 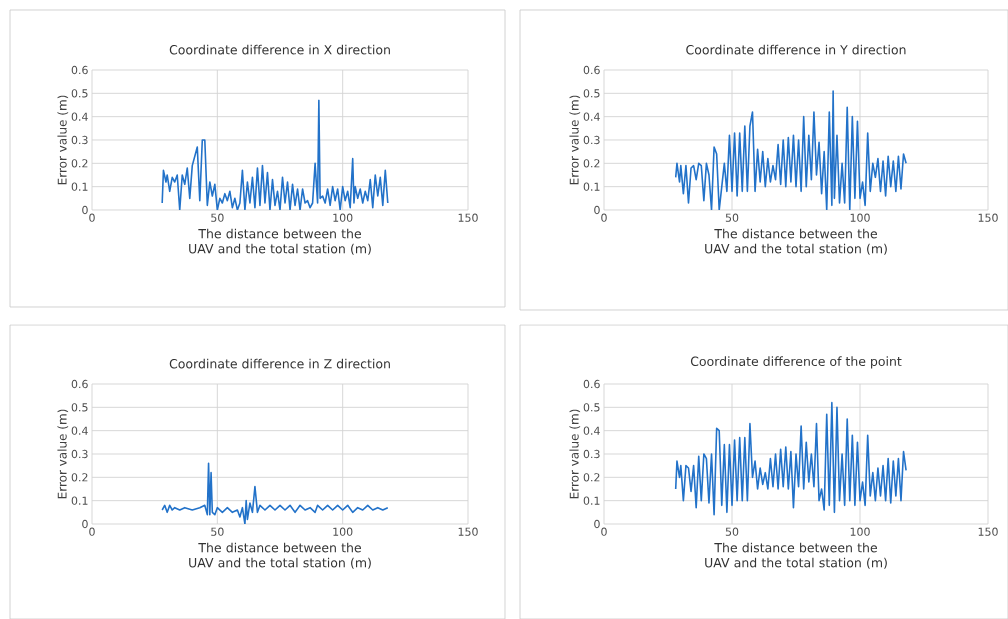 What do you see at coordinates (279, 49) in the screenshot?
I see `chart-title: Coordinate difference in X direction` at bounding box center [279, 49].